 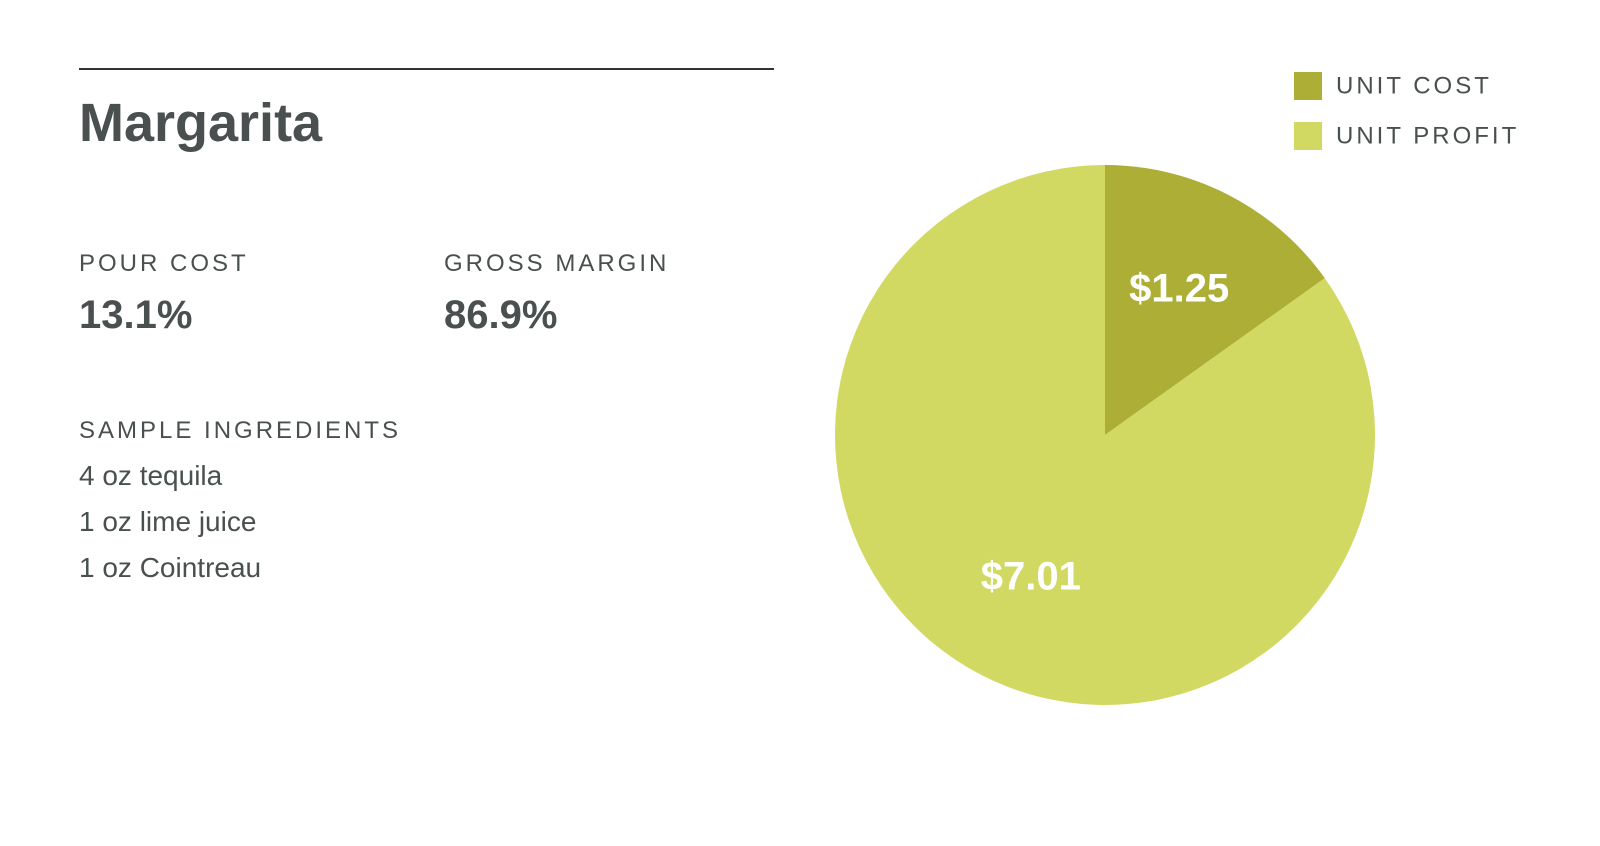 What do you see at coordinates (1427, 135) in the screenshot?
I see `legend-label: UNIT PROFIT` at bounding box center [1427, 135].